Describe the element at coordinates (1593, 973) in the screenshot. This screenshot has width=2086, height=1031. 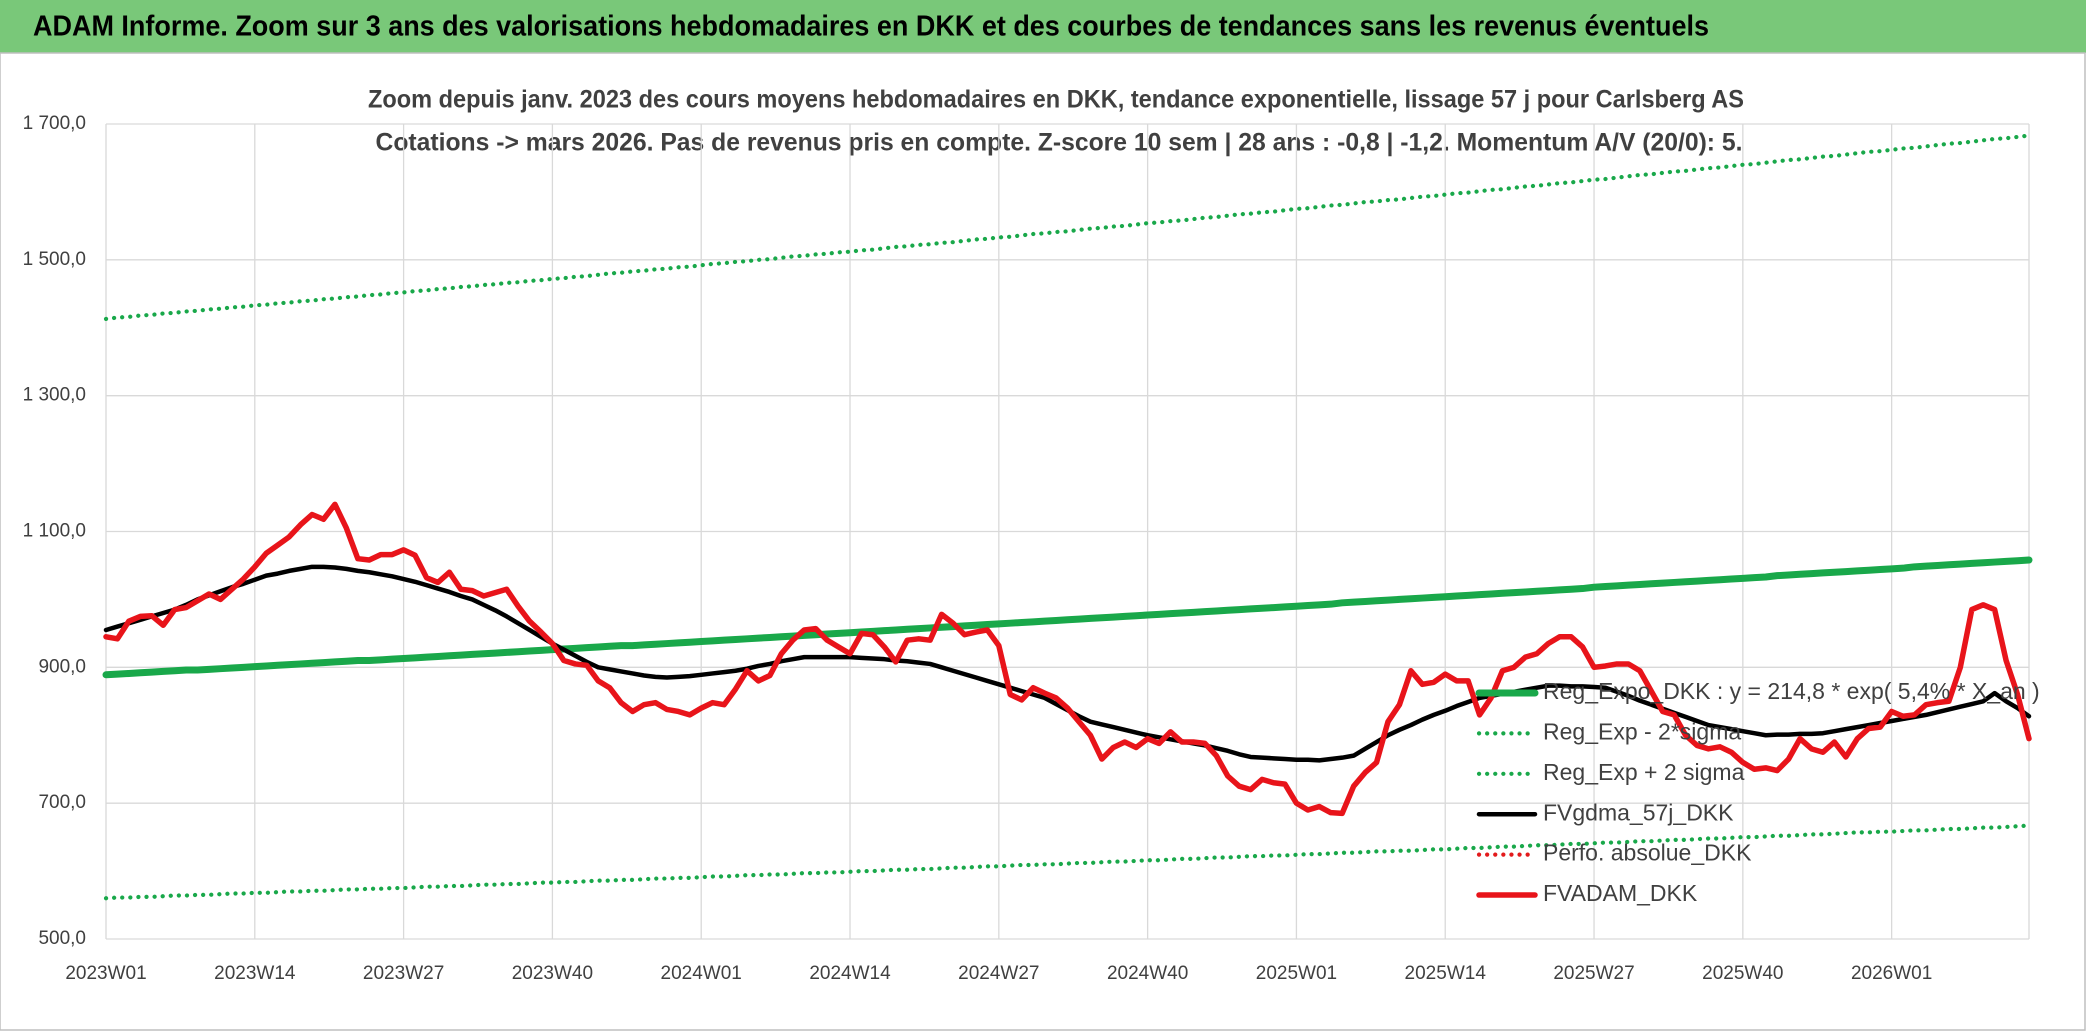
I see `x-tick-label: 2025W27` at that location.